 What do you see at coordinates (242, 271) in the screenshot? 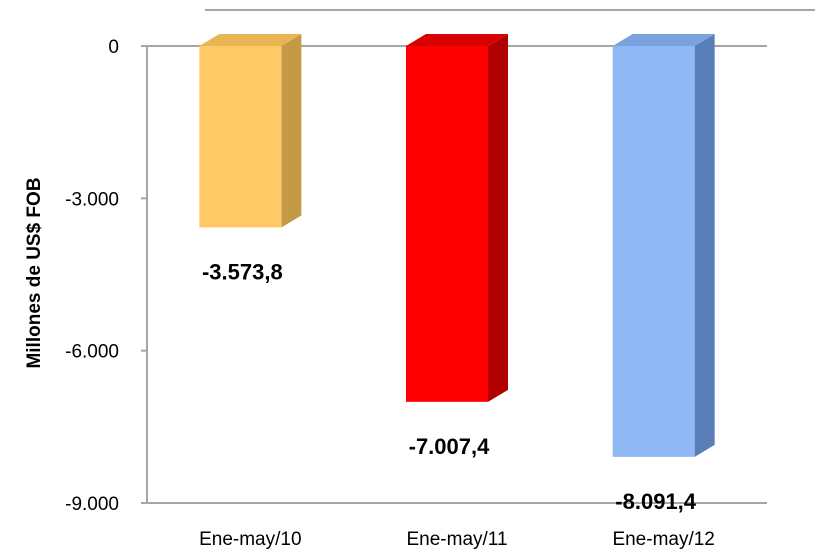
I see `data-label: -3.573,8` at bounding box center [242, 271].